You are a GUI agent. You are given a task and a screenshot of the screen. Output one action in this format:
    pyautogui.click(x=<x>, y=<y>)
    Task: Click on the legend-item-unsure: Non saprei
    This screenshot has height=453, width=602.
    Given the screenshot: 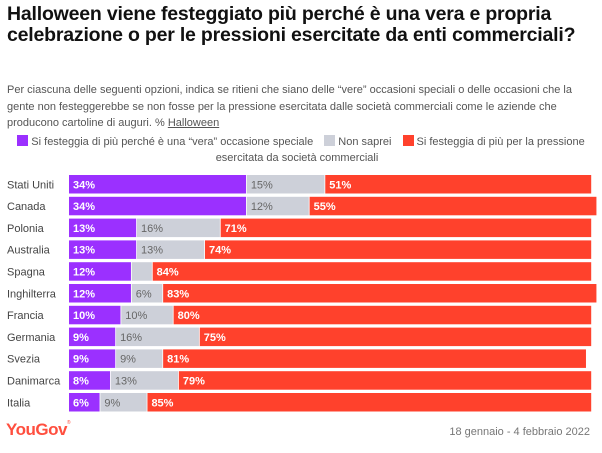 What is the action you would take?
    pyautogui.click(x=358, y=141)
    